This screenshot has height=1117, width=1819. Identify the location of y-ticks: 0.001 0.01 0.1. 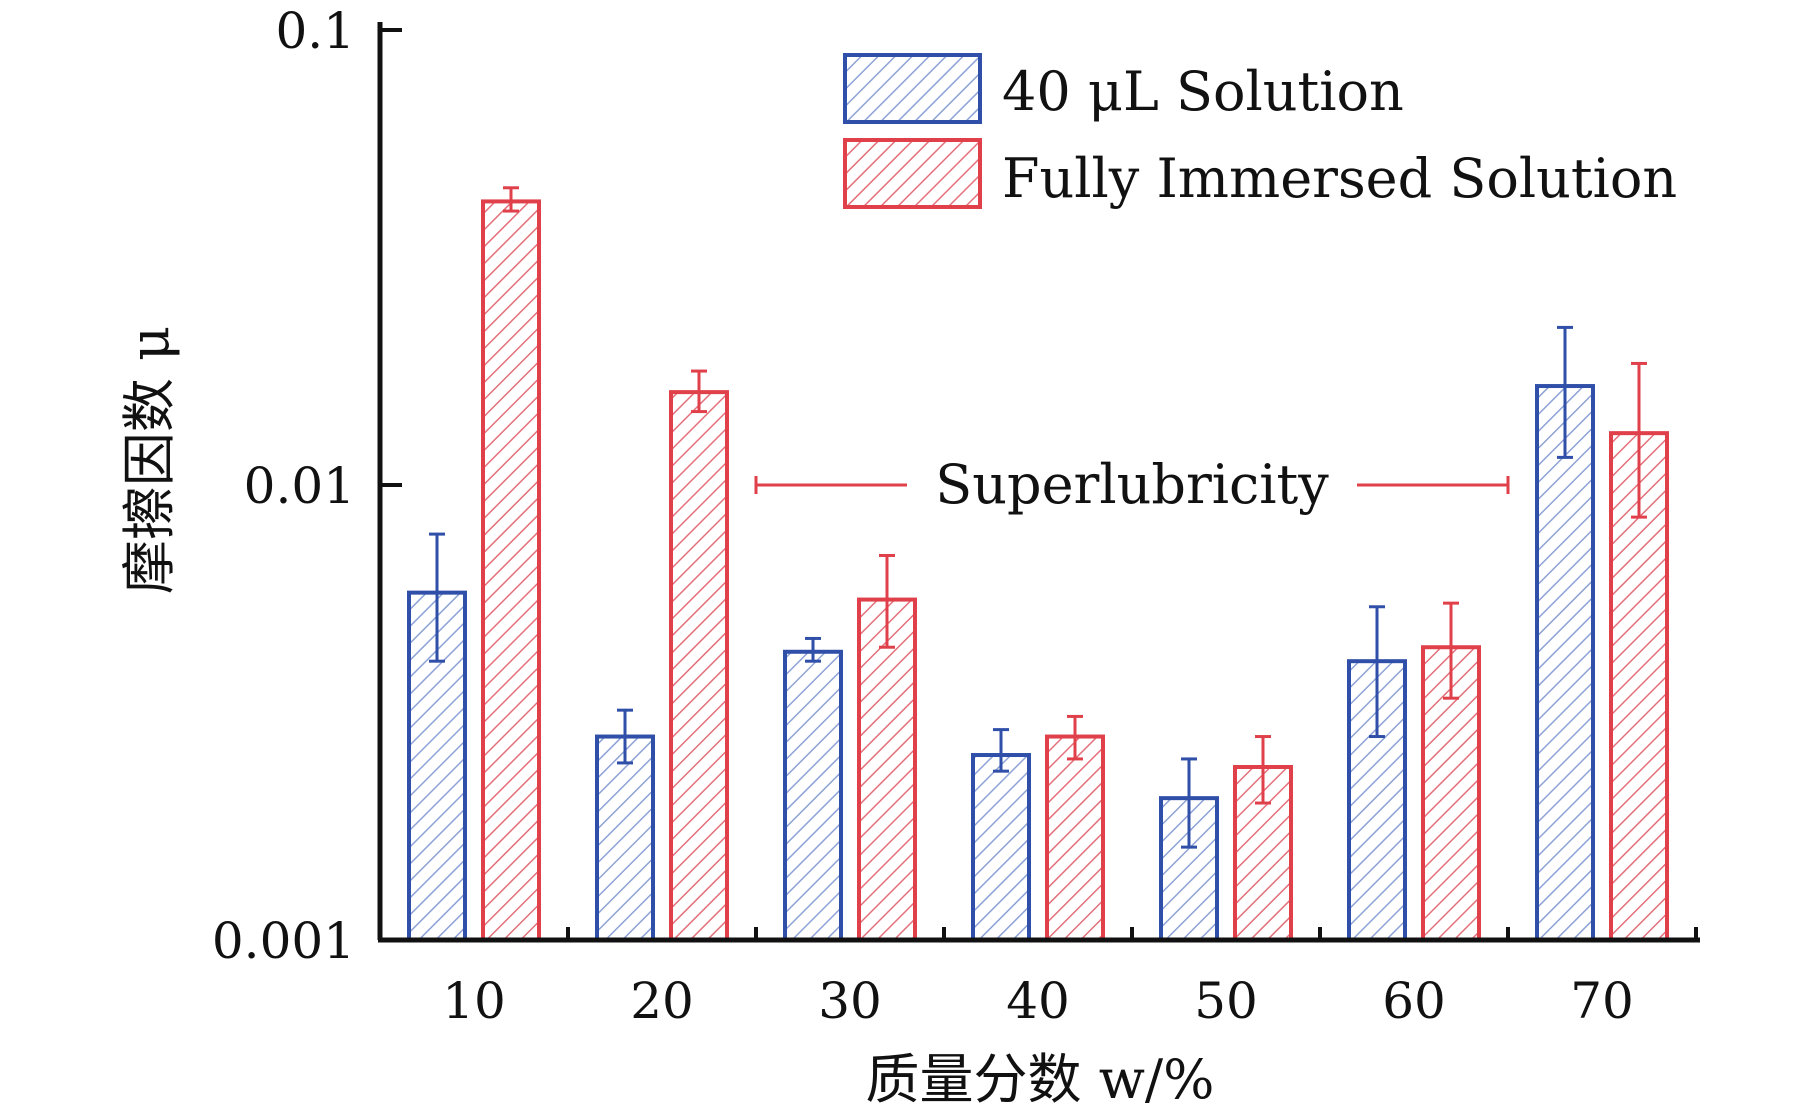
(307, 486).